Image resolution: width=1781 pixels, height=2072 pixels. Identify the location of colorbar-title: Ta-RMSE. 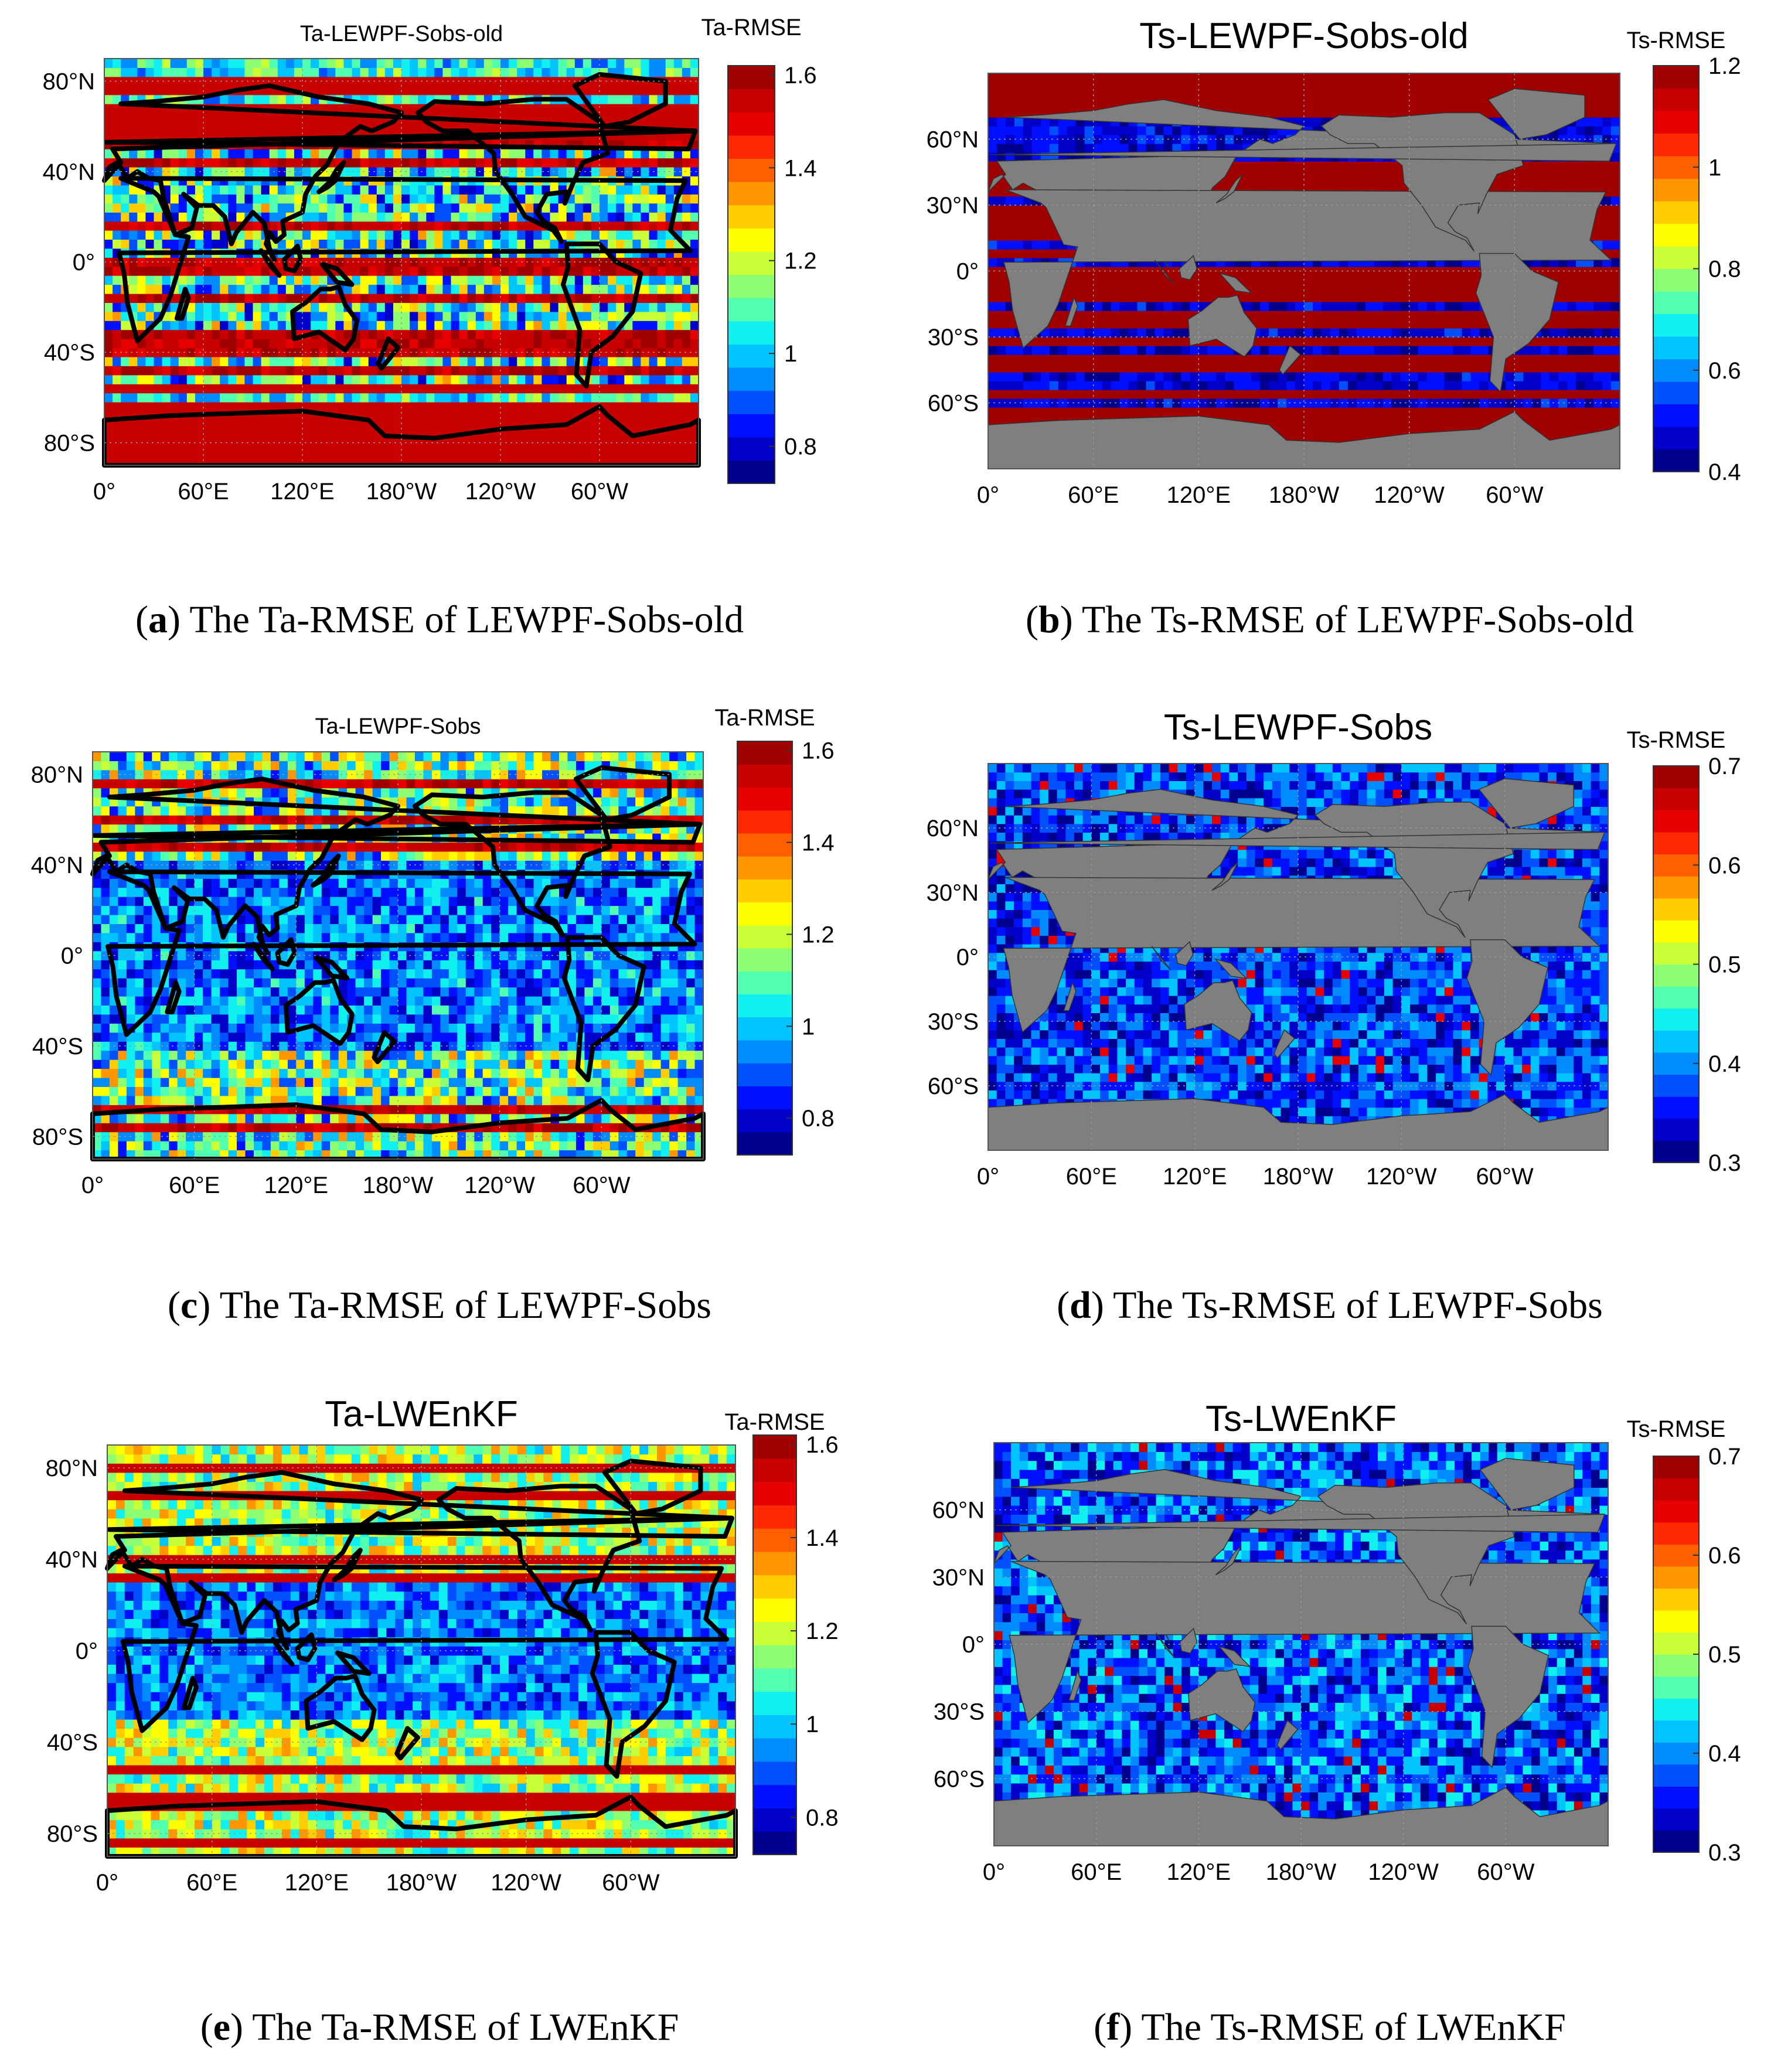
(751, 27).